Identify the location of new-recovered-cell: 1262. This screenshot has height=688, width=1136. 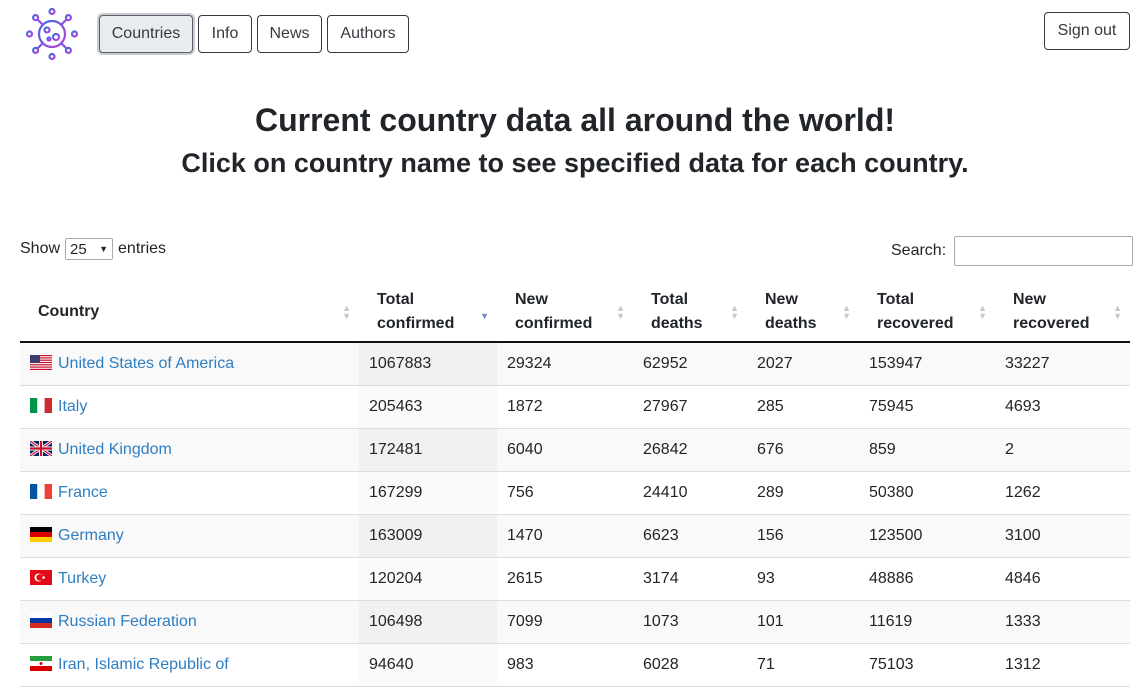
(1062, 493).